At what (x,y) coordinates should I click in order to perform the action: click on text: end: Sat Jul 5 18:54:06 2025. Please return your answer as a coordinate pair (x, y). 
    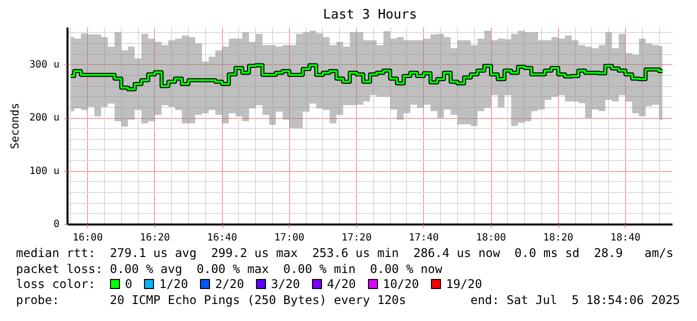
    Looking at the image, I should click on (575, 300).